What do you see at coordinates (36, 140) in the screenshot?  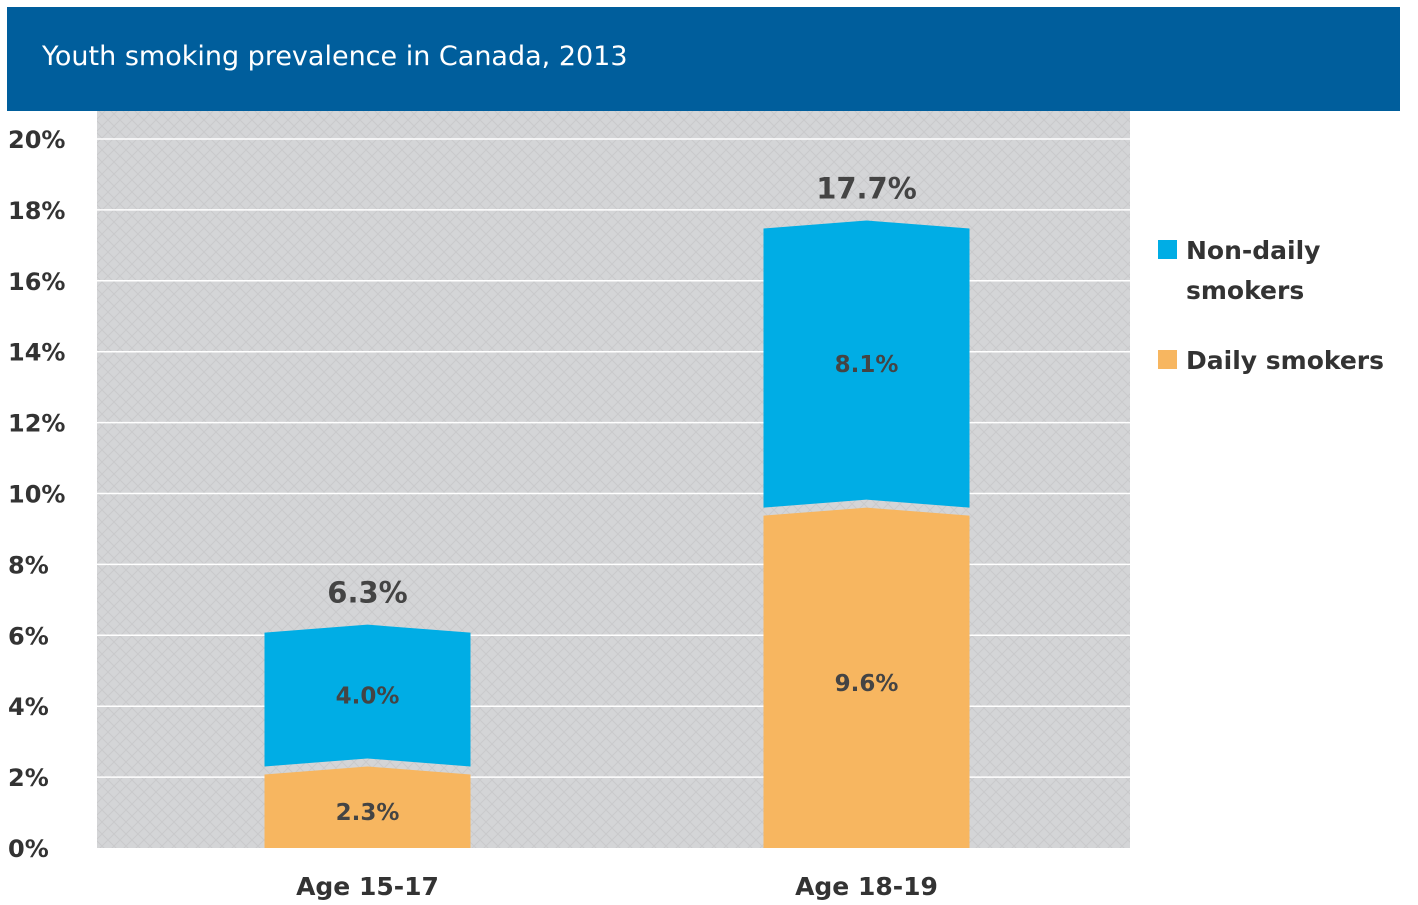 I see `y-tick-label: 20%` at bounding box center [36, 140].